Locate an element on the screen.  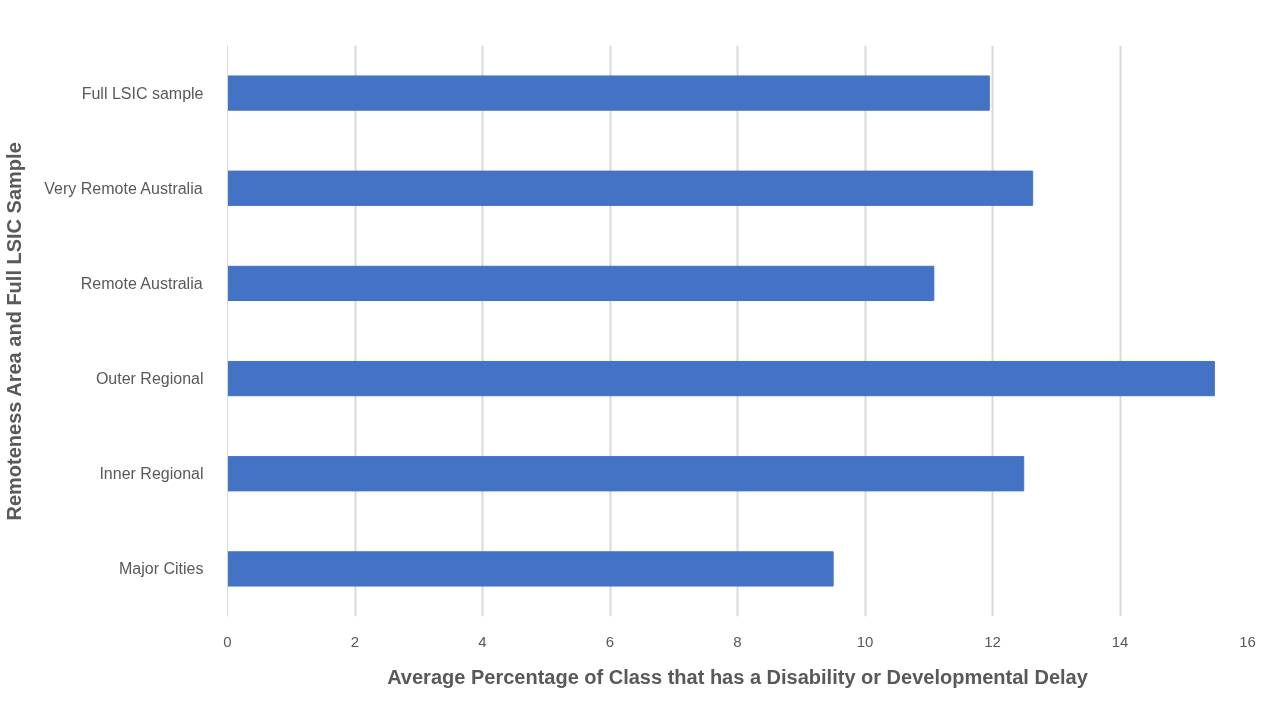
y-tick-label: Remote Australia is located at coordinates (141, 283).